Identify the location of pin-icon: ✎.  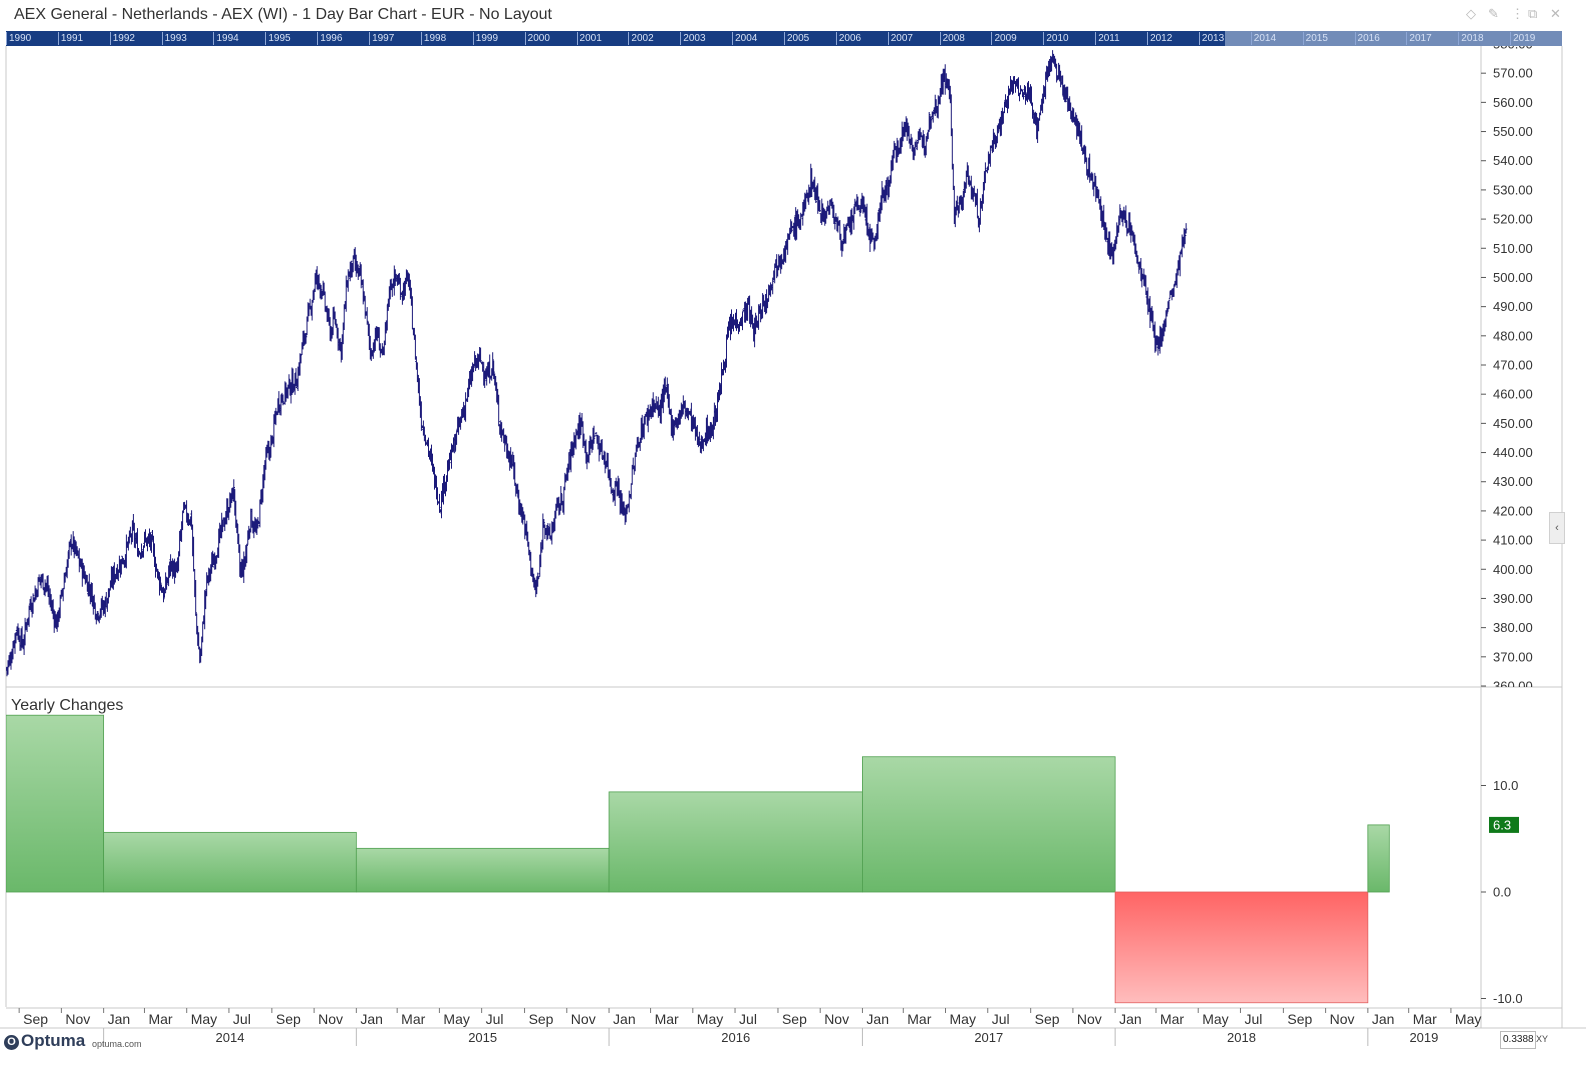
(1493, 13).